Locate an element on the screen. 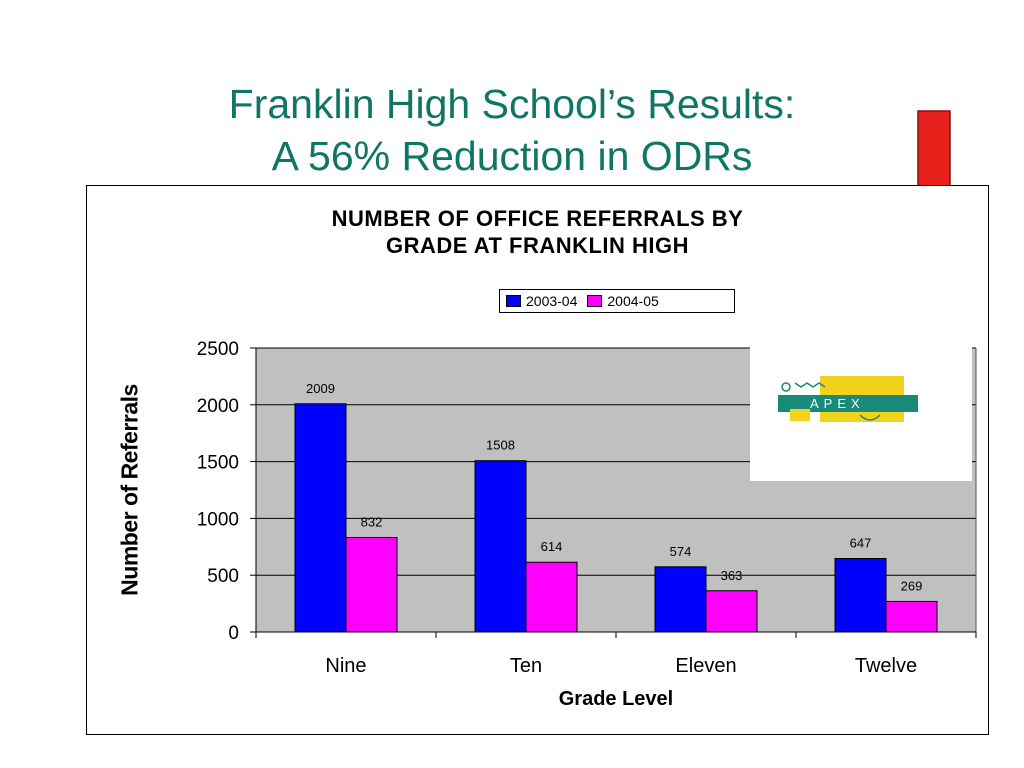 This screenshot has height=768, width=1024. legend-item-series1: 2003-04 is located at coordinates (541, 301).